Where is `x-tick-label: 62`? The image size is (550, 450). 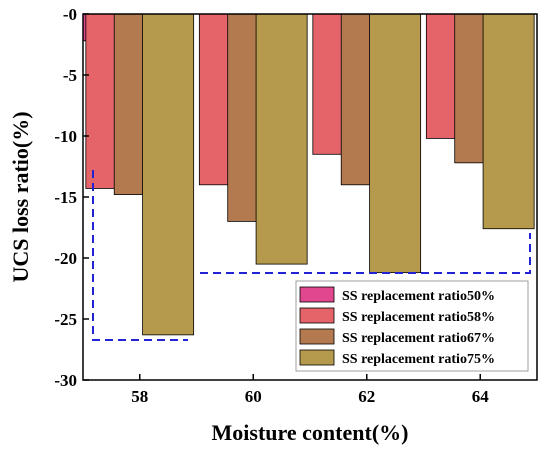
x-tick-label: 62 is located at coordinates (366, 396).